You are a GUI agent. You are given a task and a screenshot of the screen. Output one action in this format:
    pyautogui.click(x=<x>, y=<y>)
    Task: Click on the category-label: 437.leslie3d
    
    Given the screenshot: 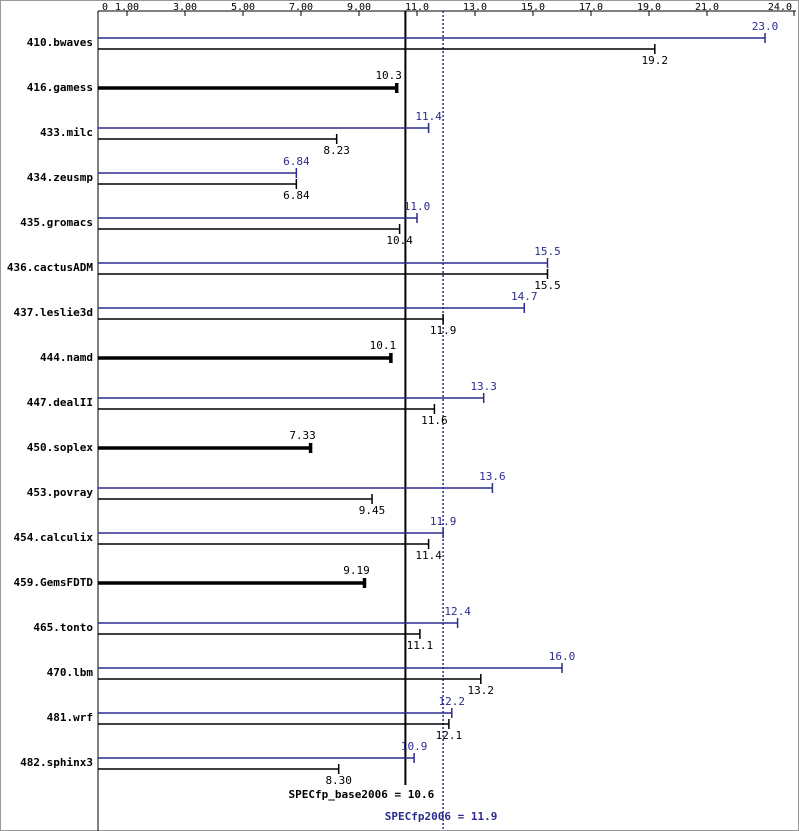 What is the action you would take?
    pyautogui.click(x=53, y=312)
    